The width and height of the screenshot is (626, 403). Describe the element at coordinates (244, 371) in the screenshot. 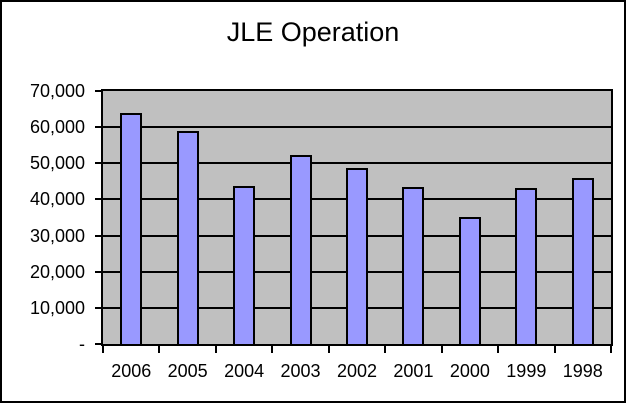

I see `x-tick-label: 2004` at that location.